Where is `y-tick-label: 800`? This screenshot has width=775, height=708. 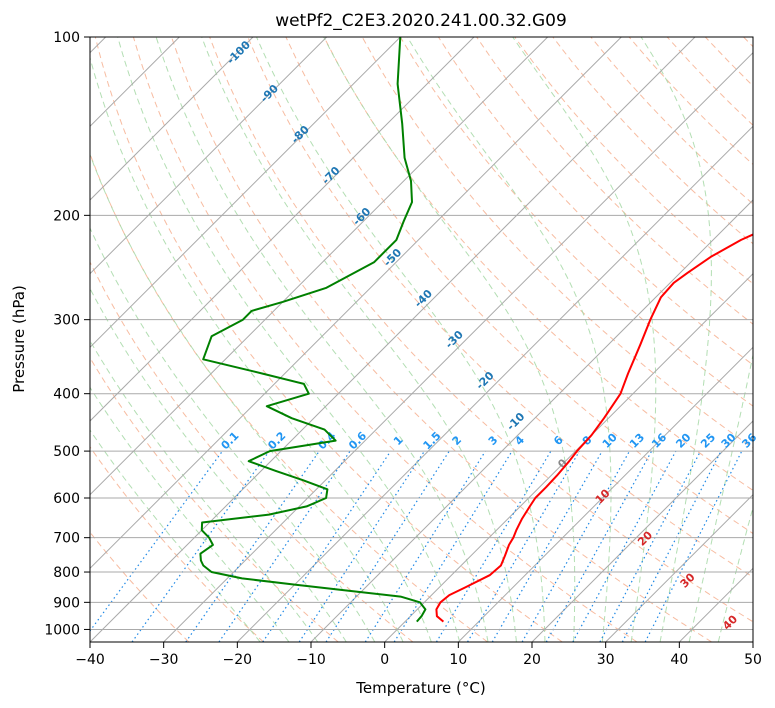 y-tick-label: 800 is located at coordinates (66, 573).